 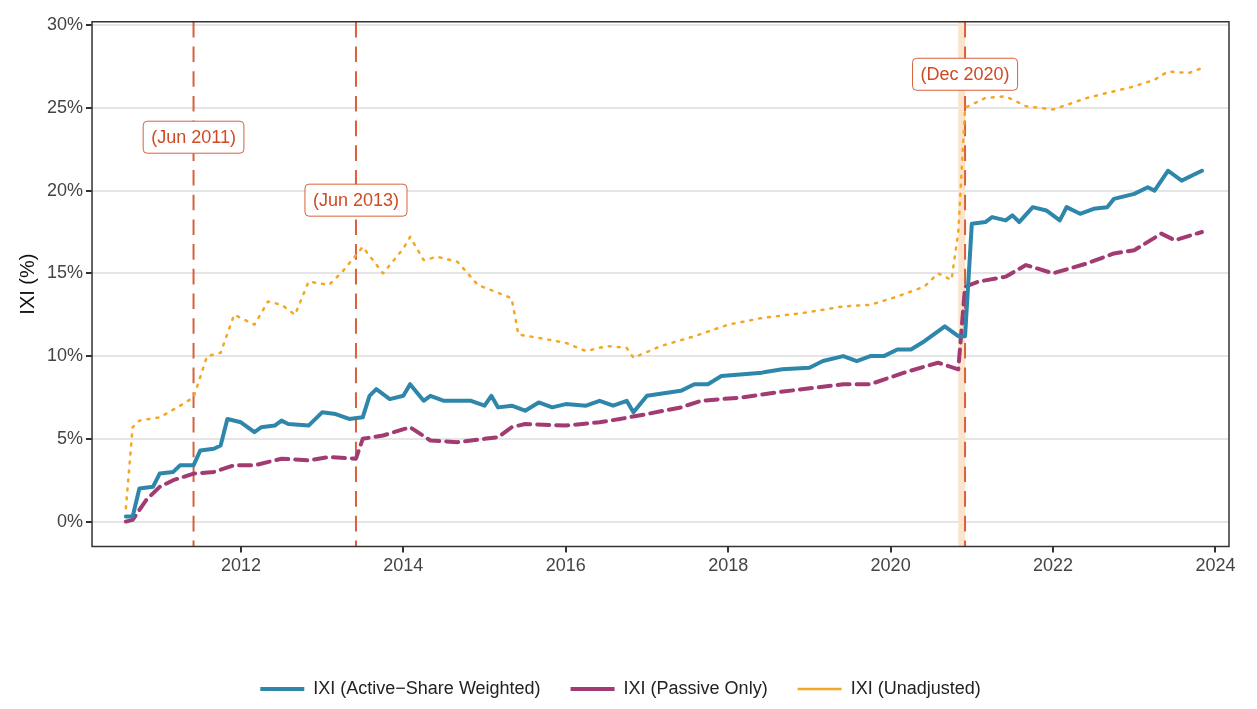 What do you see at coordinates (355, 200) in the screenshot?
I see `ref-line-label: (Jun 2013)` at bounding box center [355, 200].